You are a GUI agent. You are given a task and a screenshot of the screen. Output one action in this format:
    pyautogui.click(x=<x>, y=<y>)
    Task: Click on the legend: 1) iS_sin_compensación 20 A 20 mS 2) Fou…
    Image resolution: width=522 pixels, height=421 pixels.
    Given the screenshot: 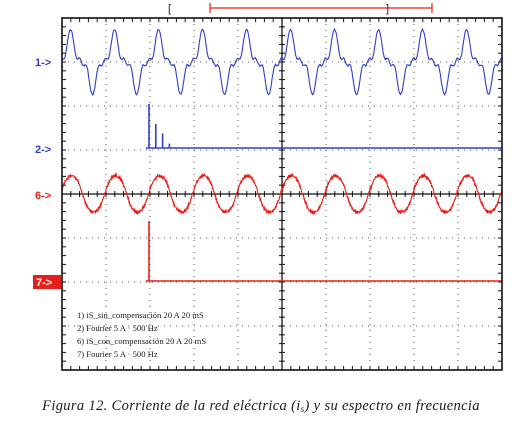 What is the action you would take?
    pyautogui.click(x=141, y=334)
    